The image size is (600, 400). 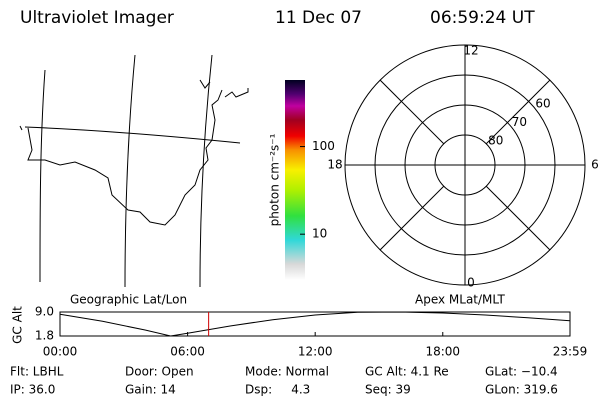 I want to click on status-field: Dsp: 4.3, so click(x=277, y=390).